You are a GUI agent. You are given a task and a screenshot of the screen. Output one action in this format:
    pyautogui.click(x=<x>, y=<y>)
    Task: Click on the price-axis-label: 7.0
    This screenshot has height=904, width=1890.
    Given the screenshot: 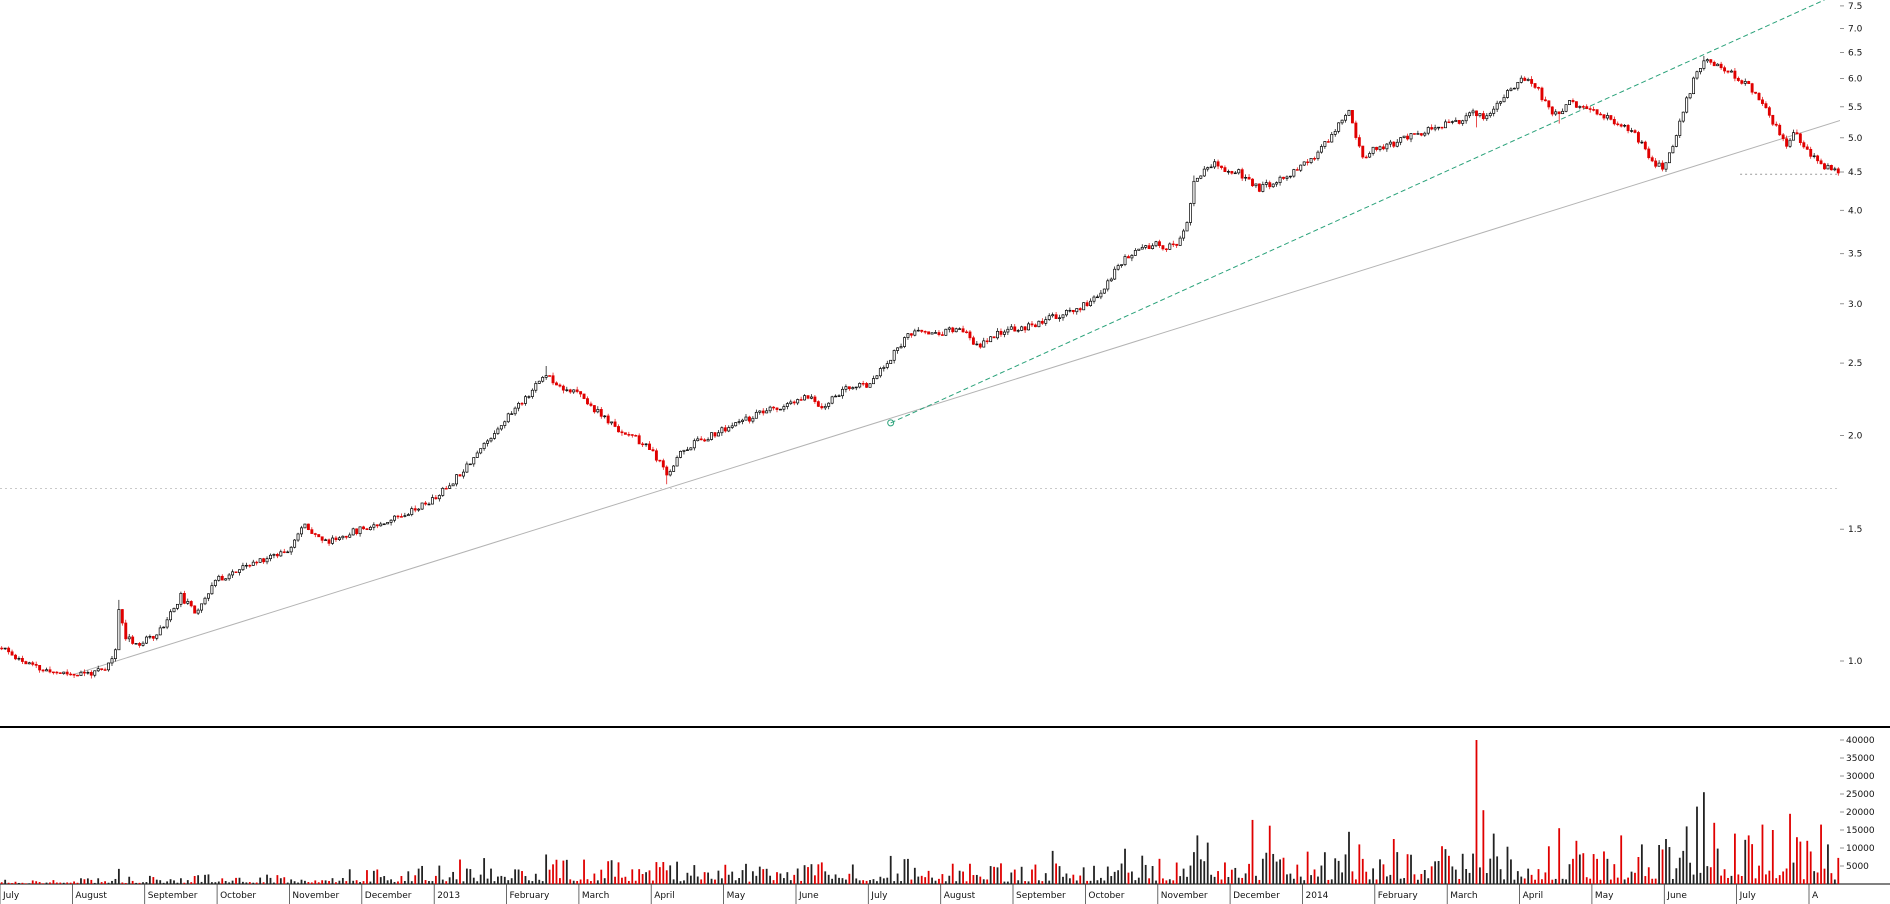 What is the action you would take?
    pyautogui.click(x=1855, y=29)
    